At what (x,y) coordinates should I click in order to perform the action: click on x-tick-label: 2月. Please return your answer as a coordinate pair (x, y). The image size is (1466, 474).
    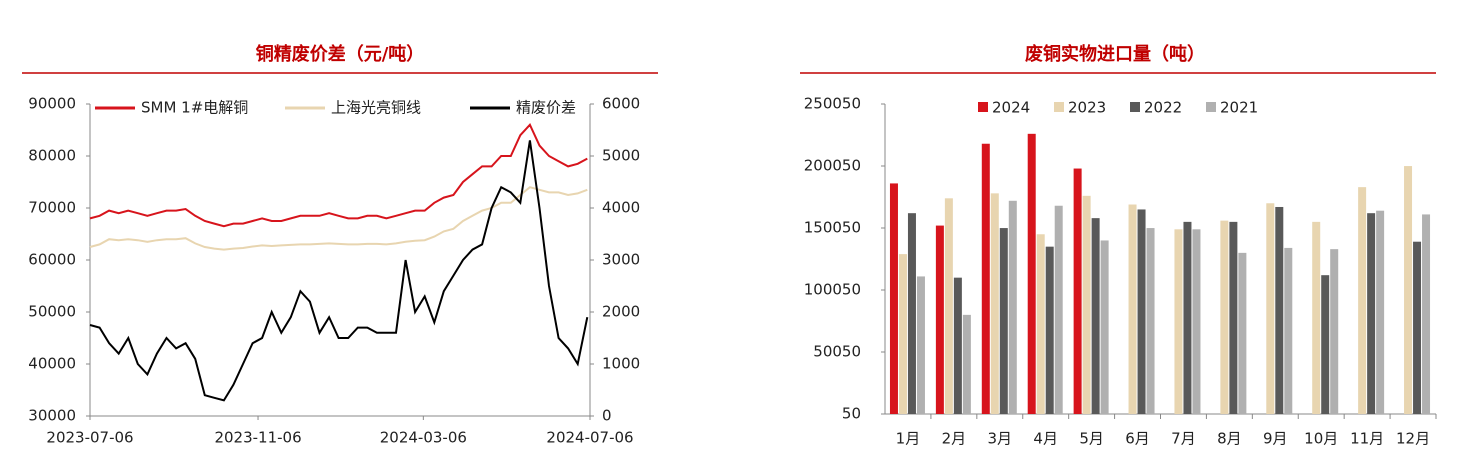
    Looking at the image, I should click on (954, 439).